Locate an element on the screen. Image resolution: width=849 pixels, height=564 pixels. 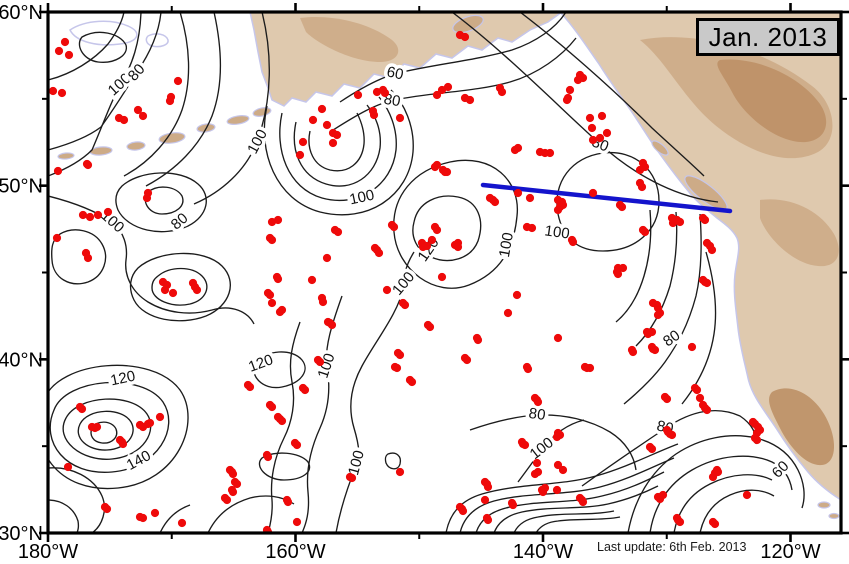
y-tick-label: 40°N is located at coordinates (21, 360).